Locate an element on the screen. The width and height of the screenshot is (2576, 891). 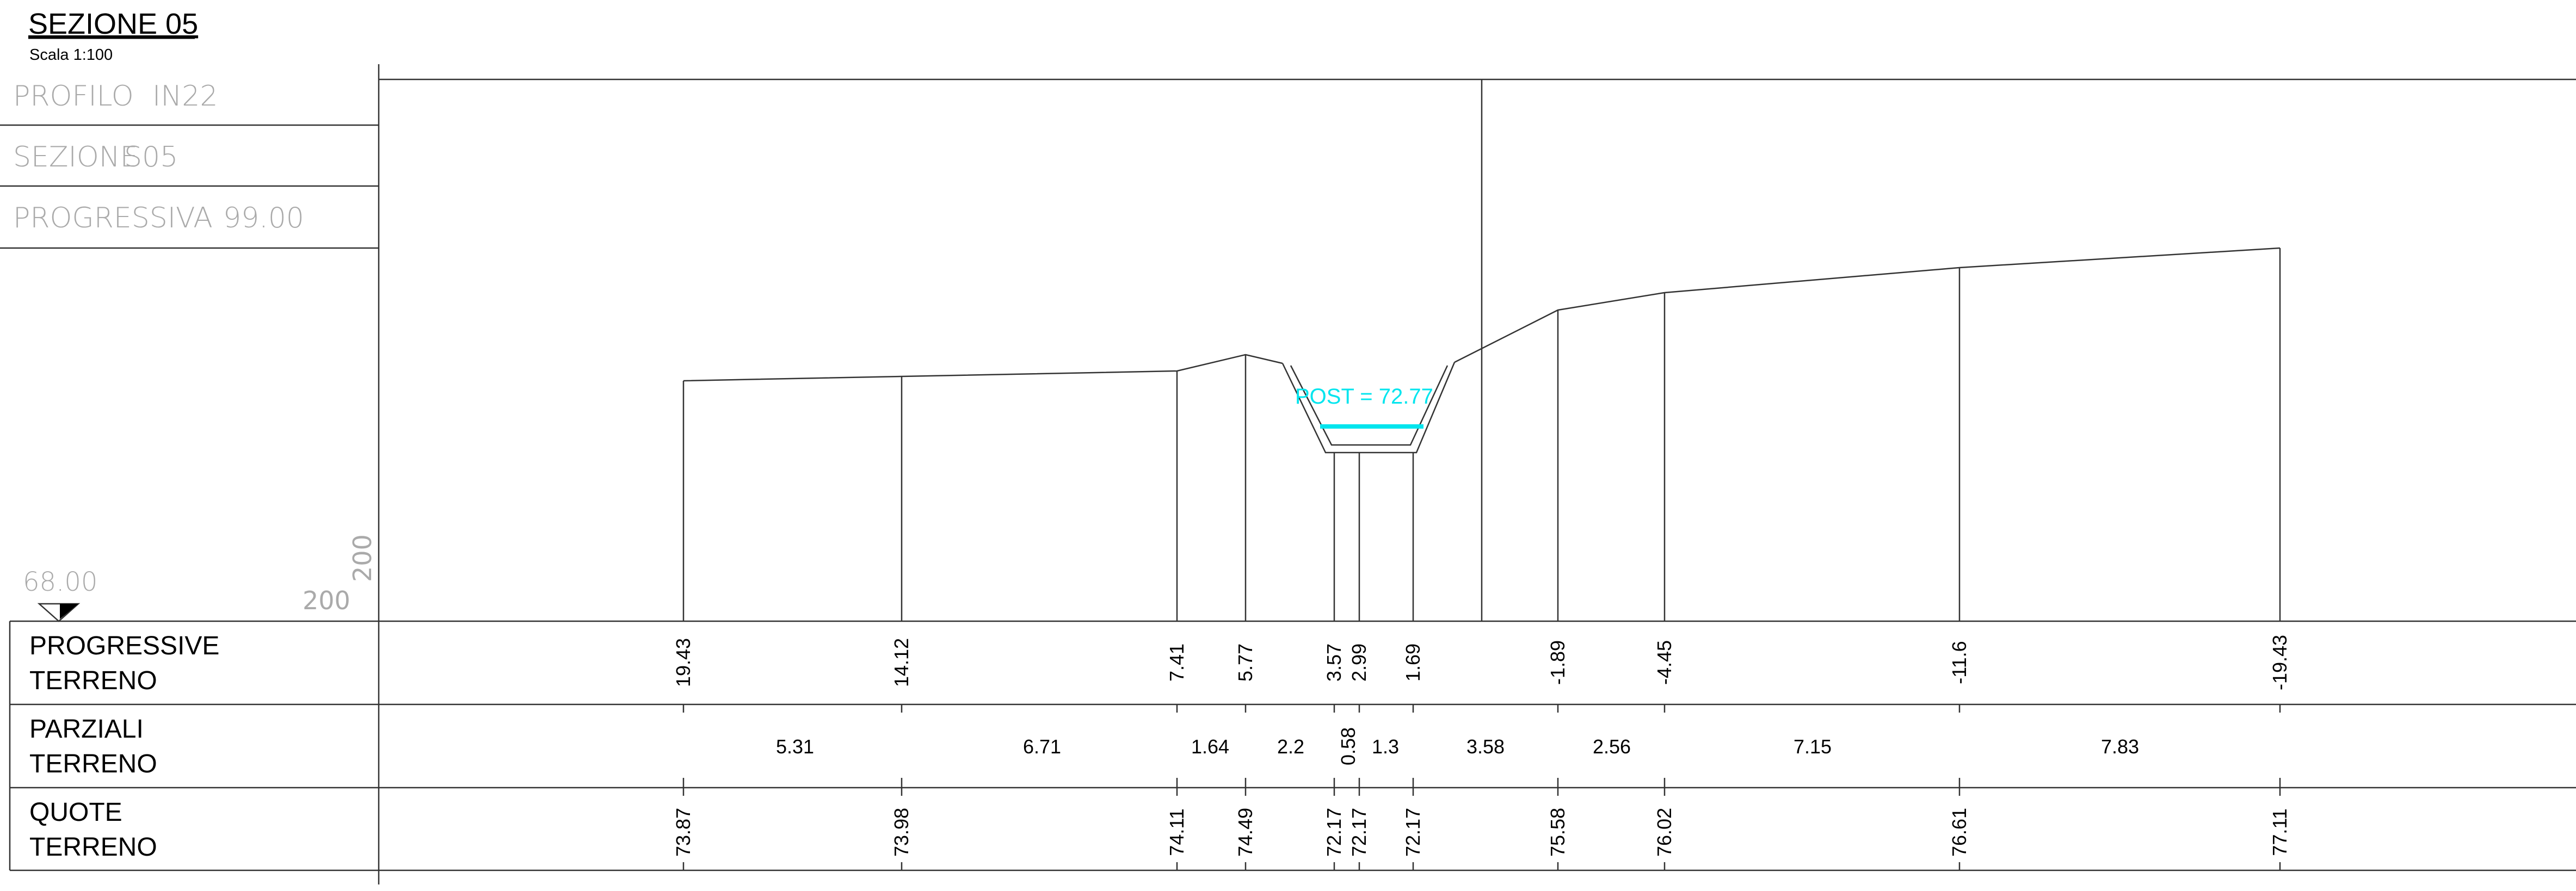
info-value: IN22 is located at coordinates (185, 96).